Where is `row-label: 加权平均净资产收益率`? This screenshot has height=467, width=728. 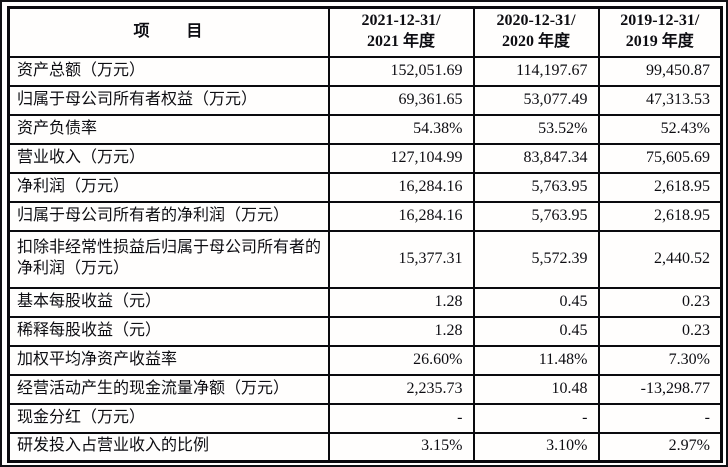
row-label: 加权平均净资产收益率 is located at coordinates (168, 360).